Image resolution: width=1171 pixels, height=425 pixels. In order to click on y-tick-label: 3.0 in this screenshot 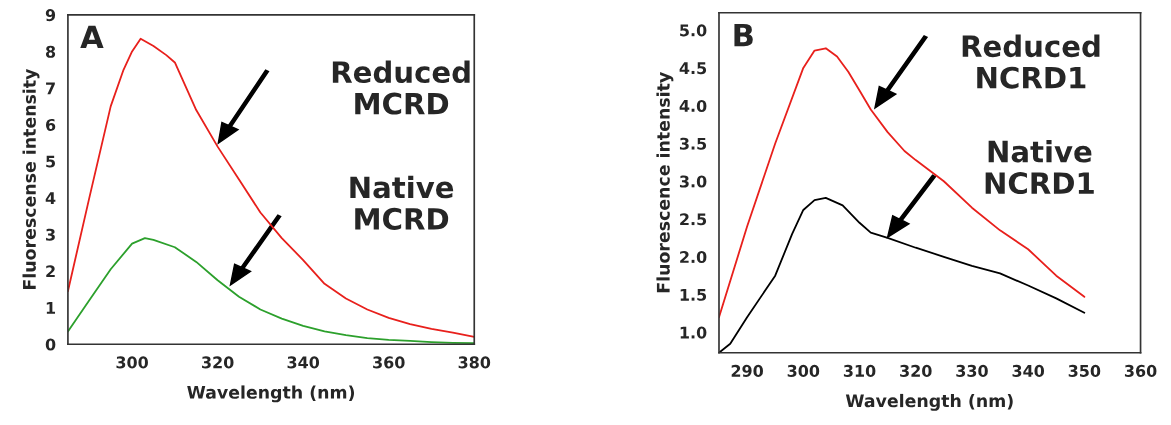, I will do `click(693, 181)`.